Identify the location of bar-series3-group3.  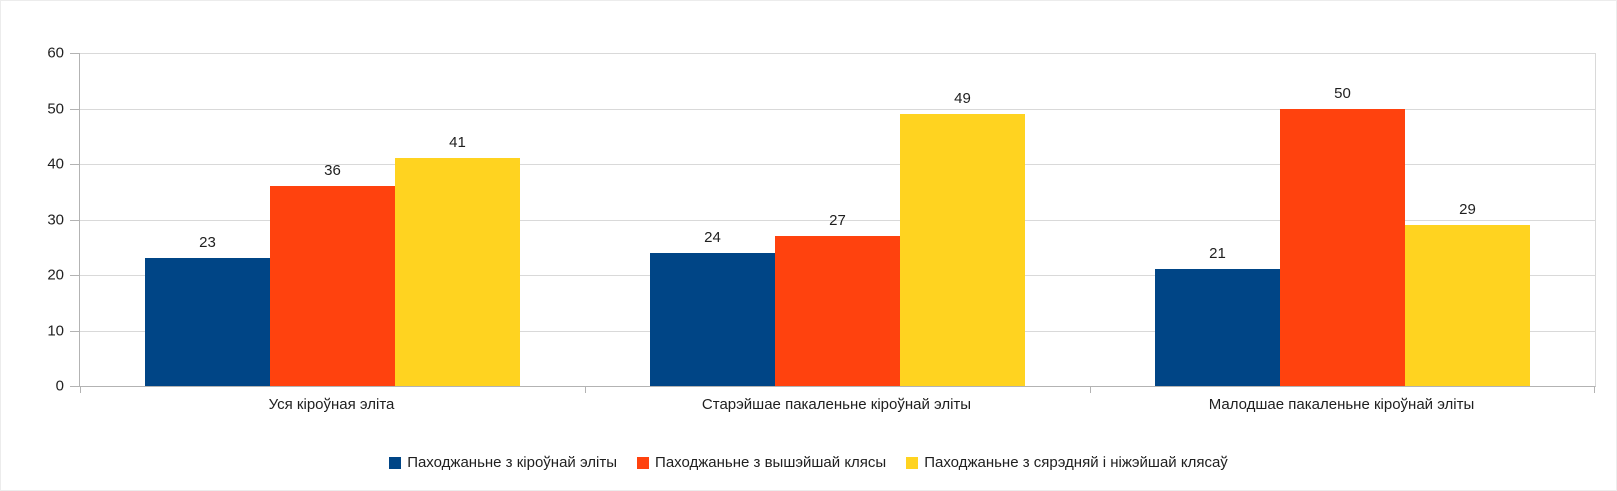
(1467, 305).